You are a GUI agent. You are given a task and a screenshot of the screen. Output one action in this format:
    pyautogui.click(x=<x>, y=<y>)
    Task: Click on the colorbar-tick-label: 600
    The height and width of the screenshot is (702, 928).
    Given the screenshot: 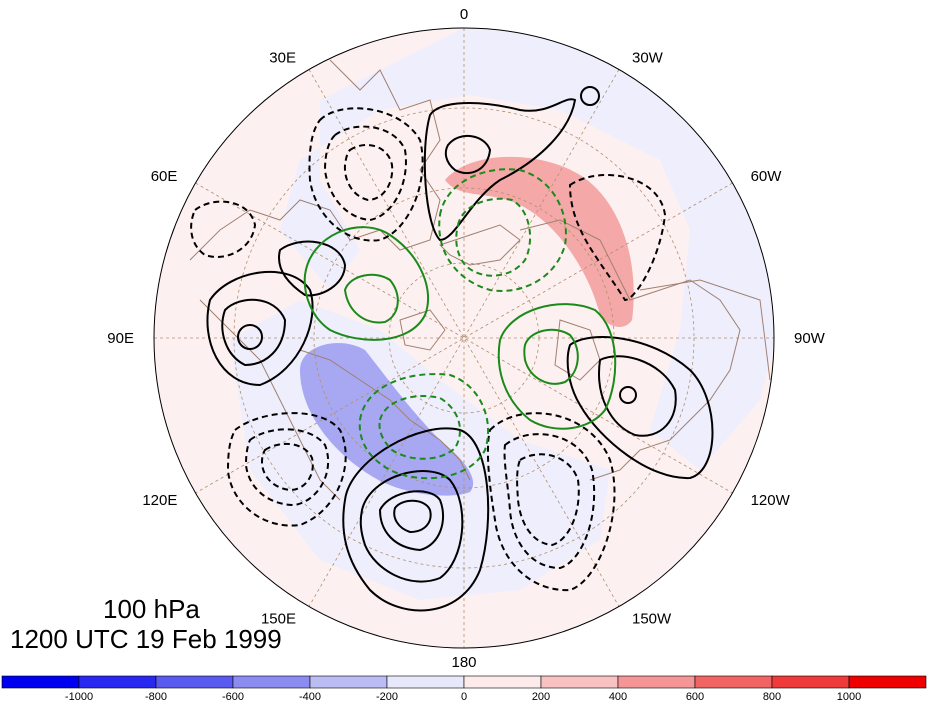 What is the action you would take?
    pyautogui.click(x=695, y=696)
    